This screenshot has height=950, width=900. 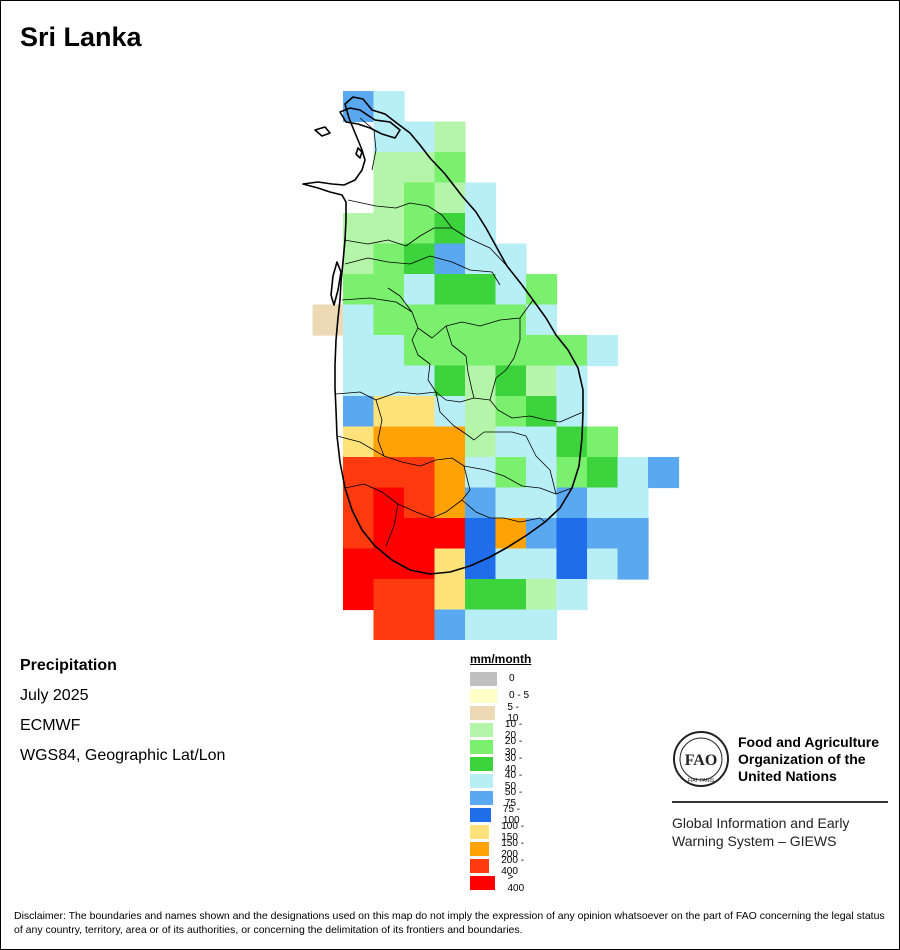 I want to click on divider, so click(x=780, y=802).